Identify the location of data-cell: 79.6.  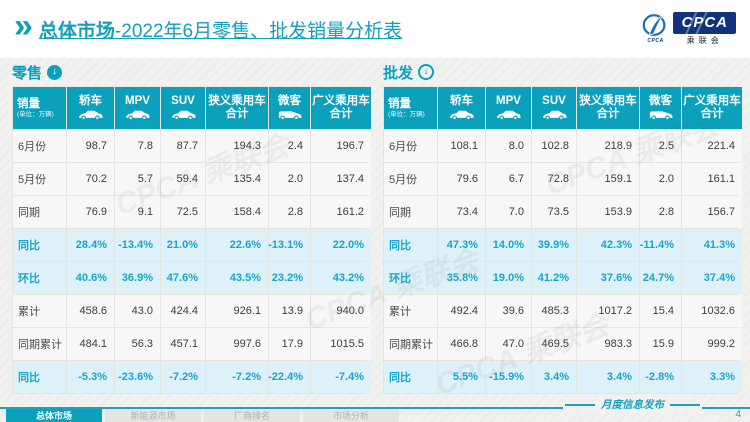
(461, 179).